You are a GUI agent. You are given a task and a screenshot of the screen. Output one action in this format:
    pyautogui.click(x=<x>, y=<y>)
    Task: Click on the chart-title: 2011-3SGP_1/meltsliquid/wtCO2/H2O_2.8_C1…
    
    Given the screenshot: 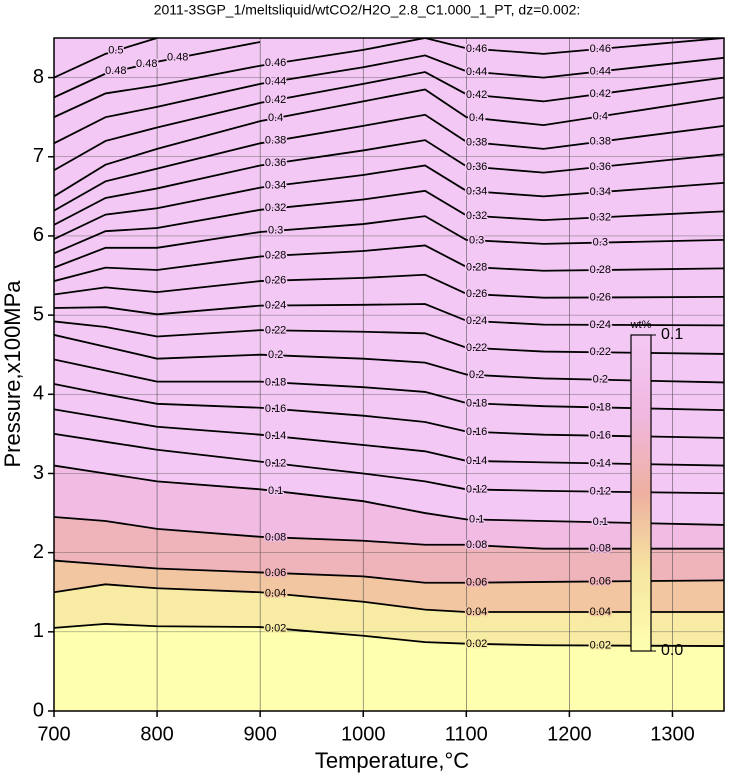 What is the action you would take?
    pyautogui.click(x=367, y=10)
    